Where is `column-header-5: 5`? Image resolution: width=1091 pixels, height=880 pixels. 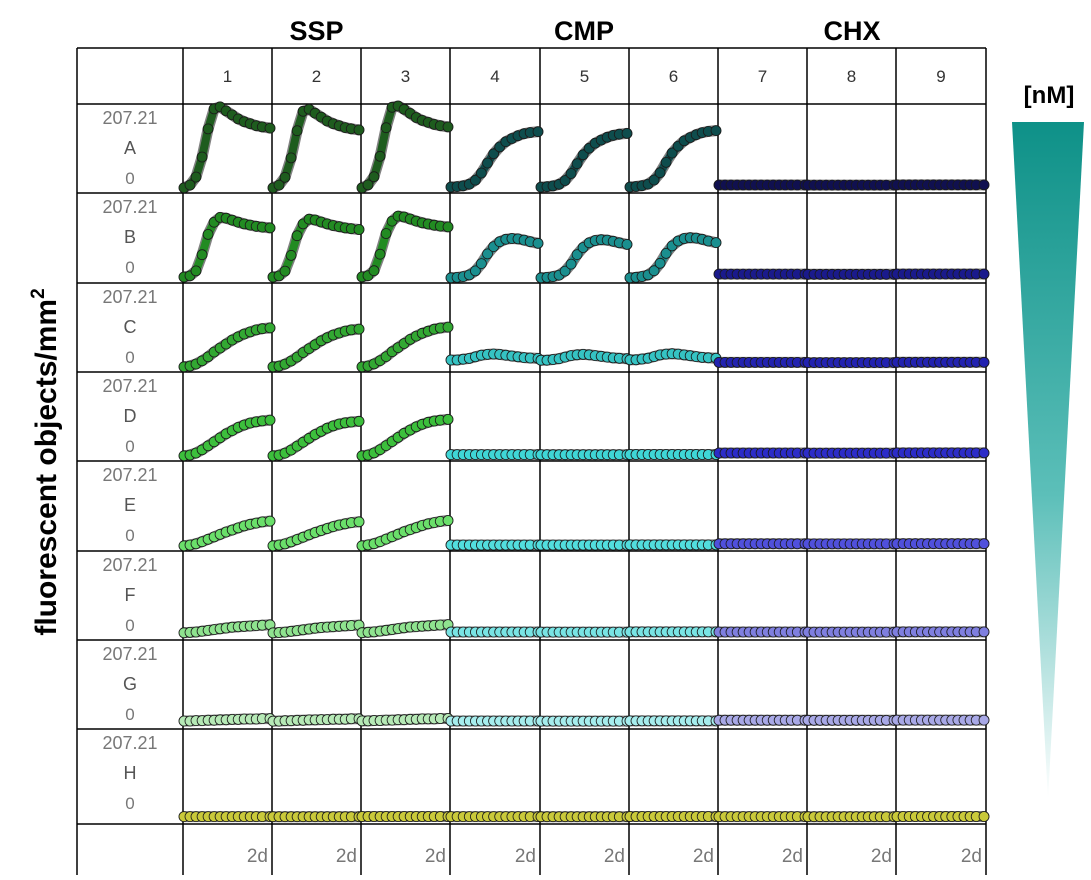
column-header-5: 5 is located at coordinates (584, 76).